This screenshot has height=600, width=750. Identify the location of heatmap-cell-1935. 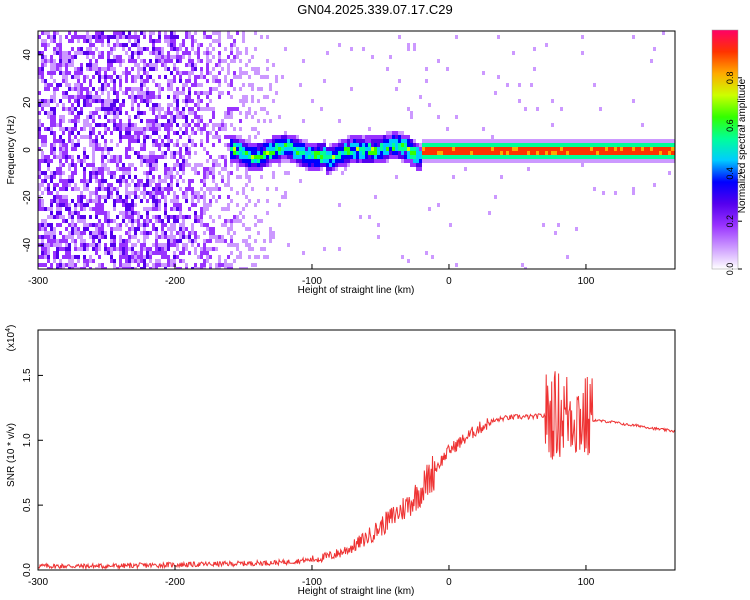
(201, 253).